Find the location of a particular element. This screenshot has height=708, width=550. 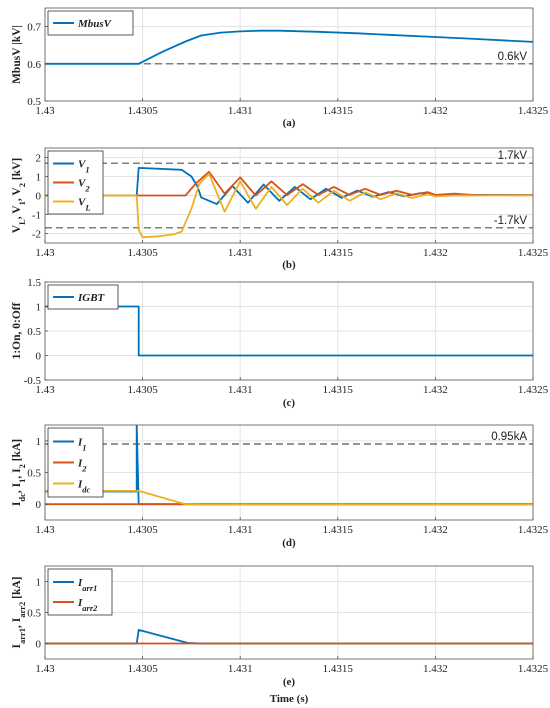

y-axis-label: VL, V1, V2 [kV] is located at coordinates (19, 195).